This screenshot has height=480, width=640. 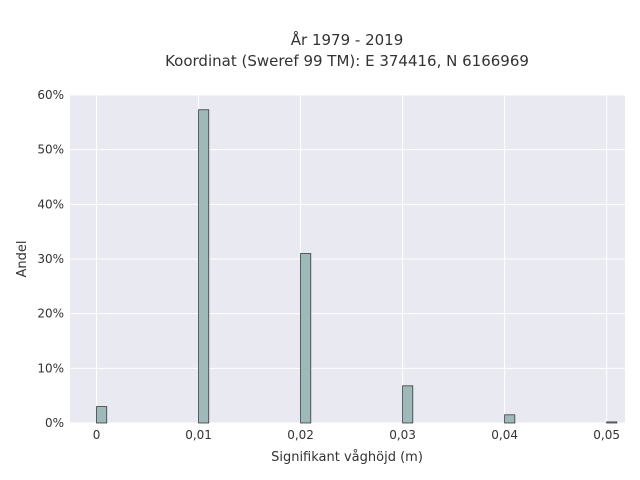 I want to click on y-tick-label: 50%, so click(x=50, y=150).